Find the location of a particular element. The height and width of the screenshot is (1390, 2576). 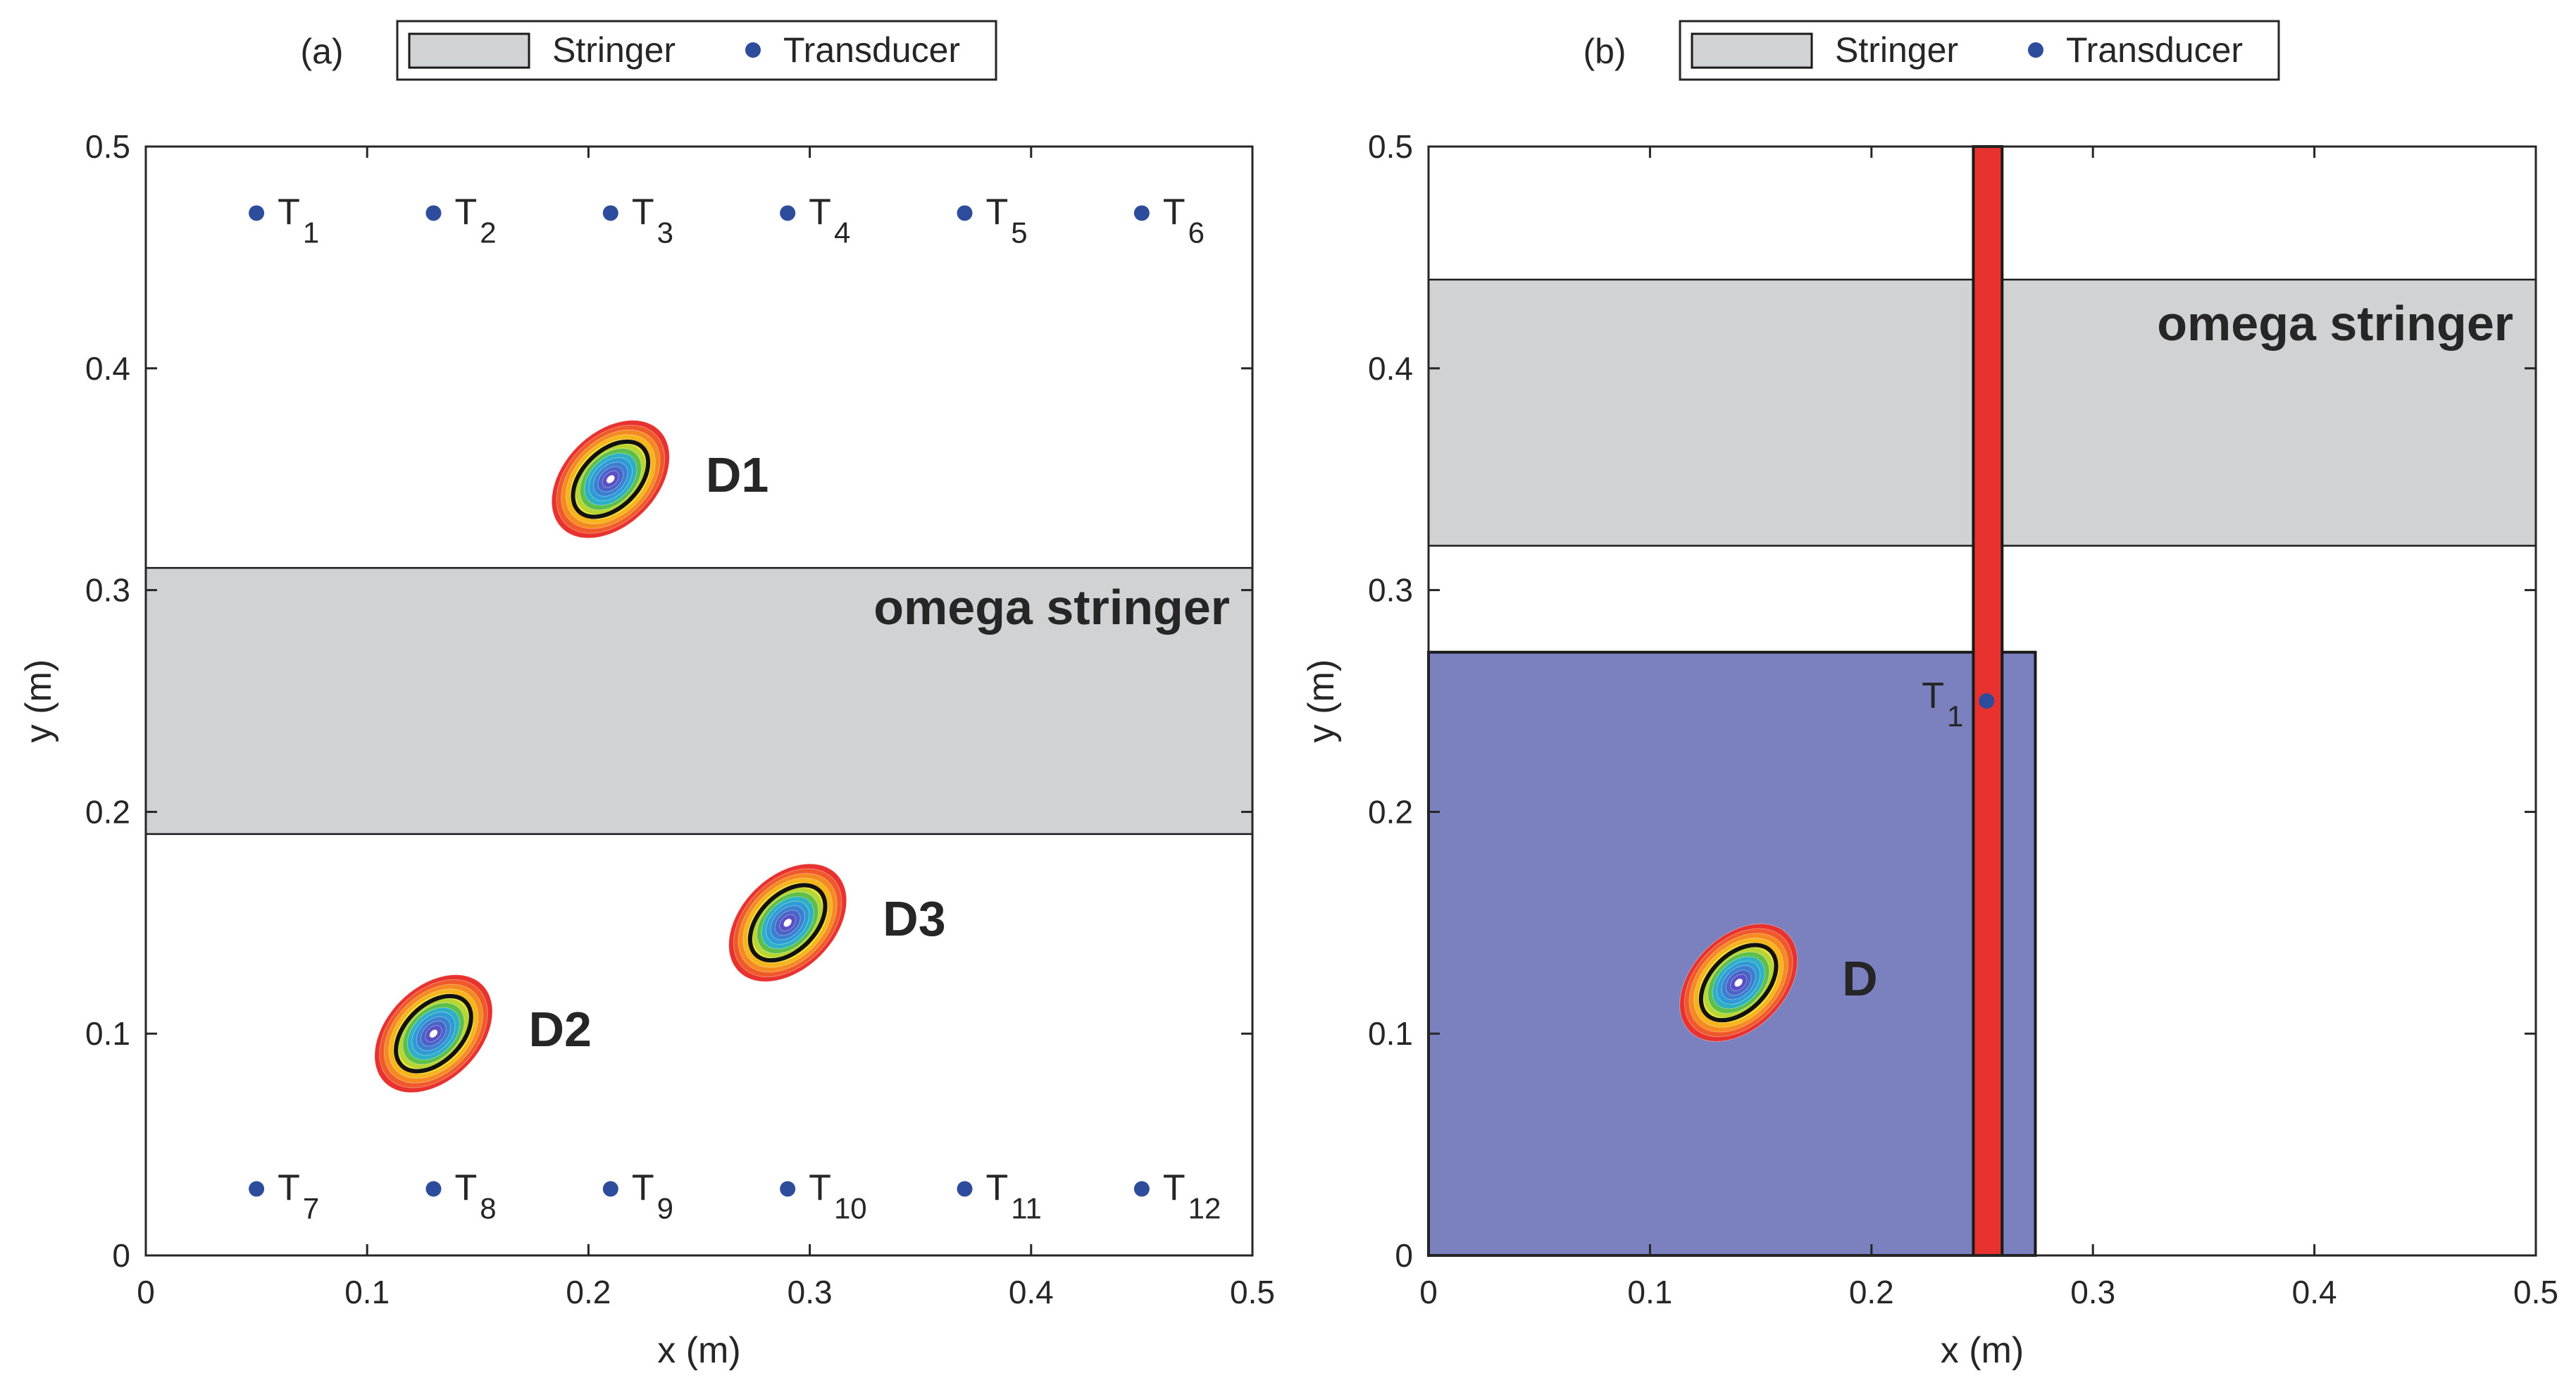

transducer-label: T3 is located at coordinates (652, 220).